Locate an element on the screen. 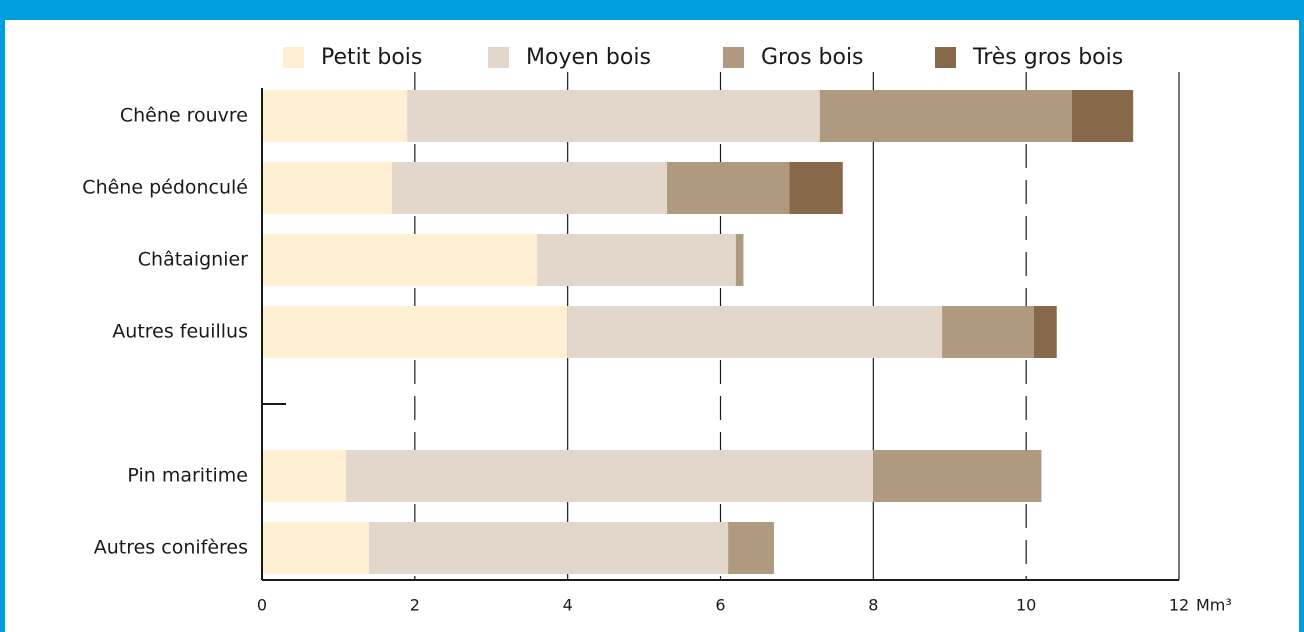  y-tick-label: Pin maritime is located at coordinates (187, 476).